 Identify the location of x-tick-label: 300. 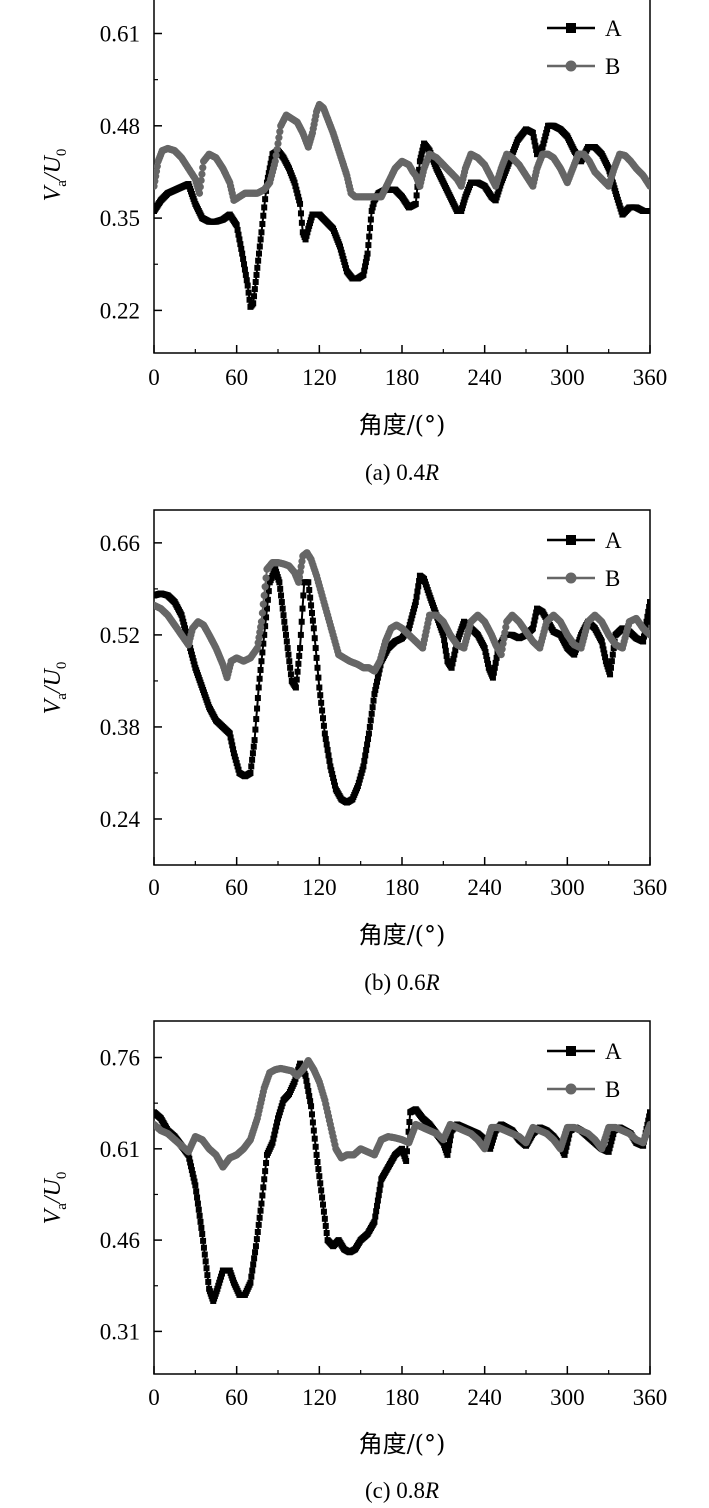
(567, 1397).